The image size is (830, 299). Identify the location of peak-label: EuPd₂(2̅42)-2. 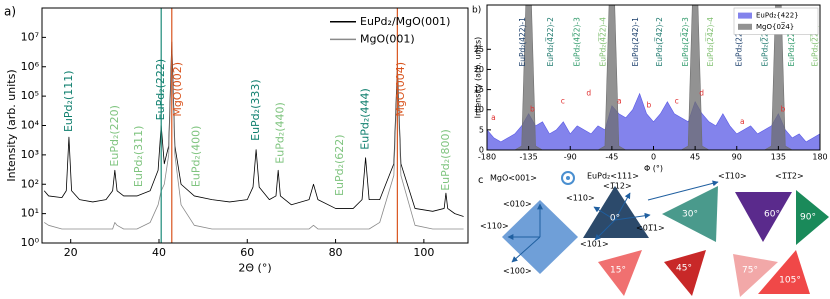
(659, 42).